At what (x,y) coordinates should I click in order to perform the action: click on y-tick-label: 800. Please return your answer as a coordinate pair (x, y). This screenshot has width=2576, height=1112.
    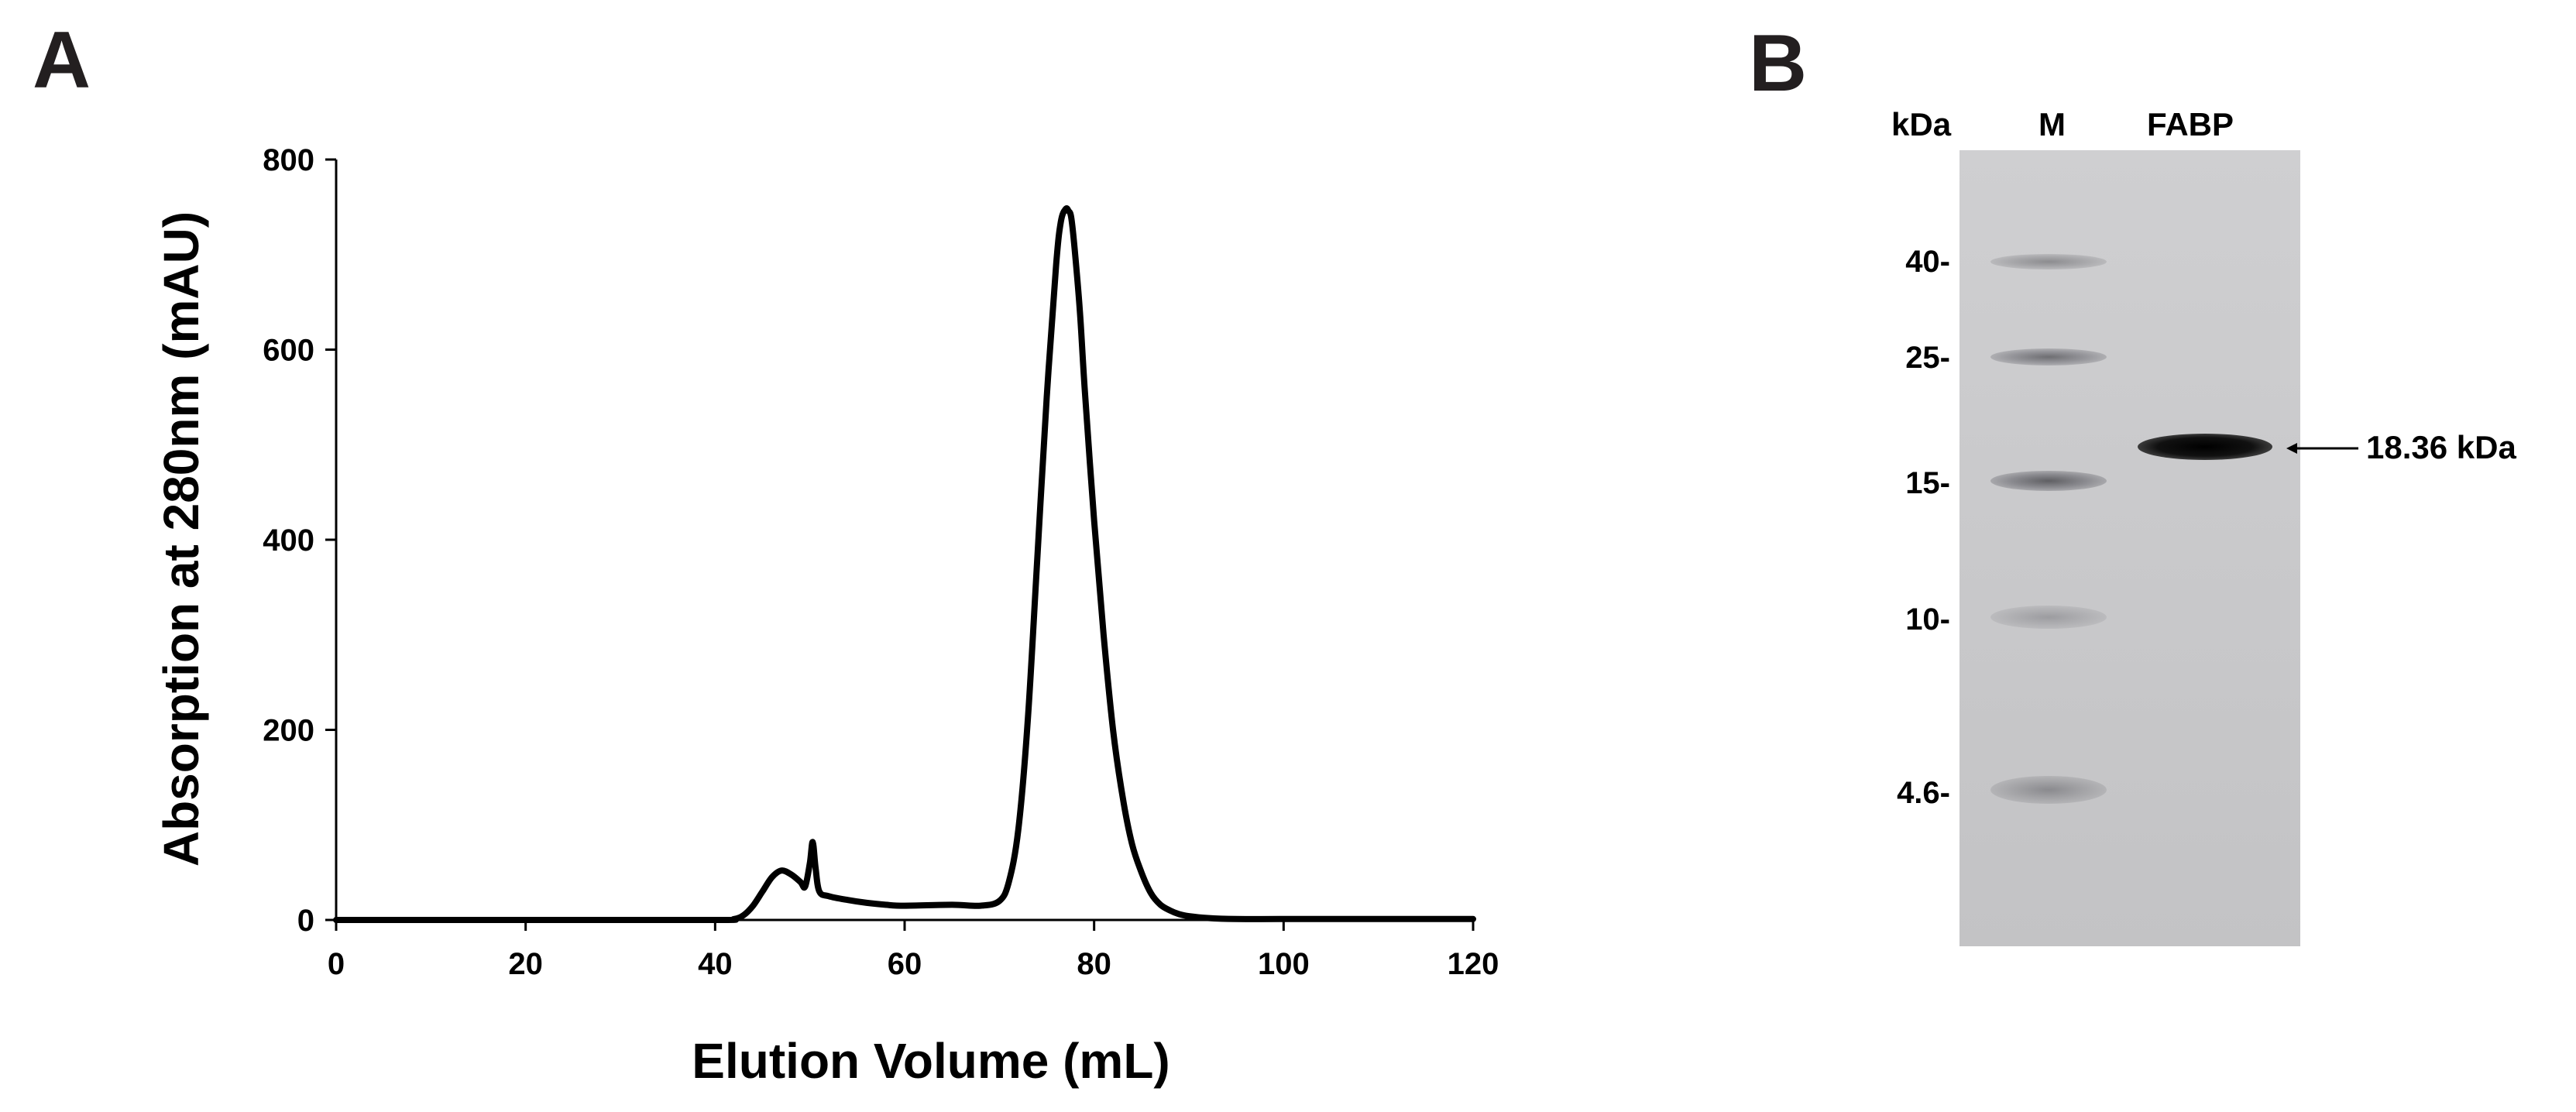
    Looking at the image, I should click on (288, 160).